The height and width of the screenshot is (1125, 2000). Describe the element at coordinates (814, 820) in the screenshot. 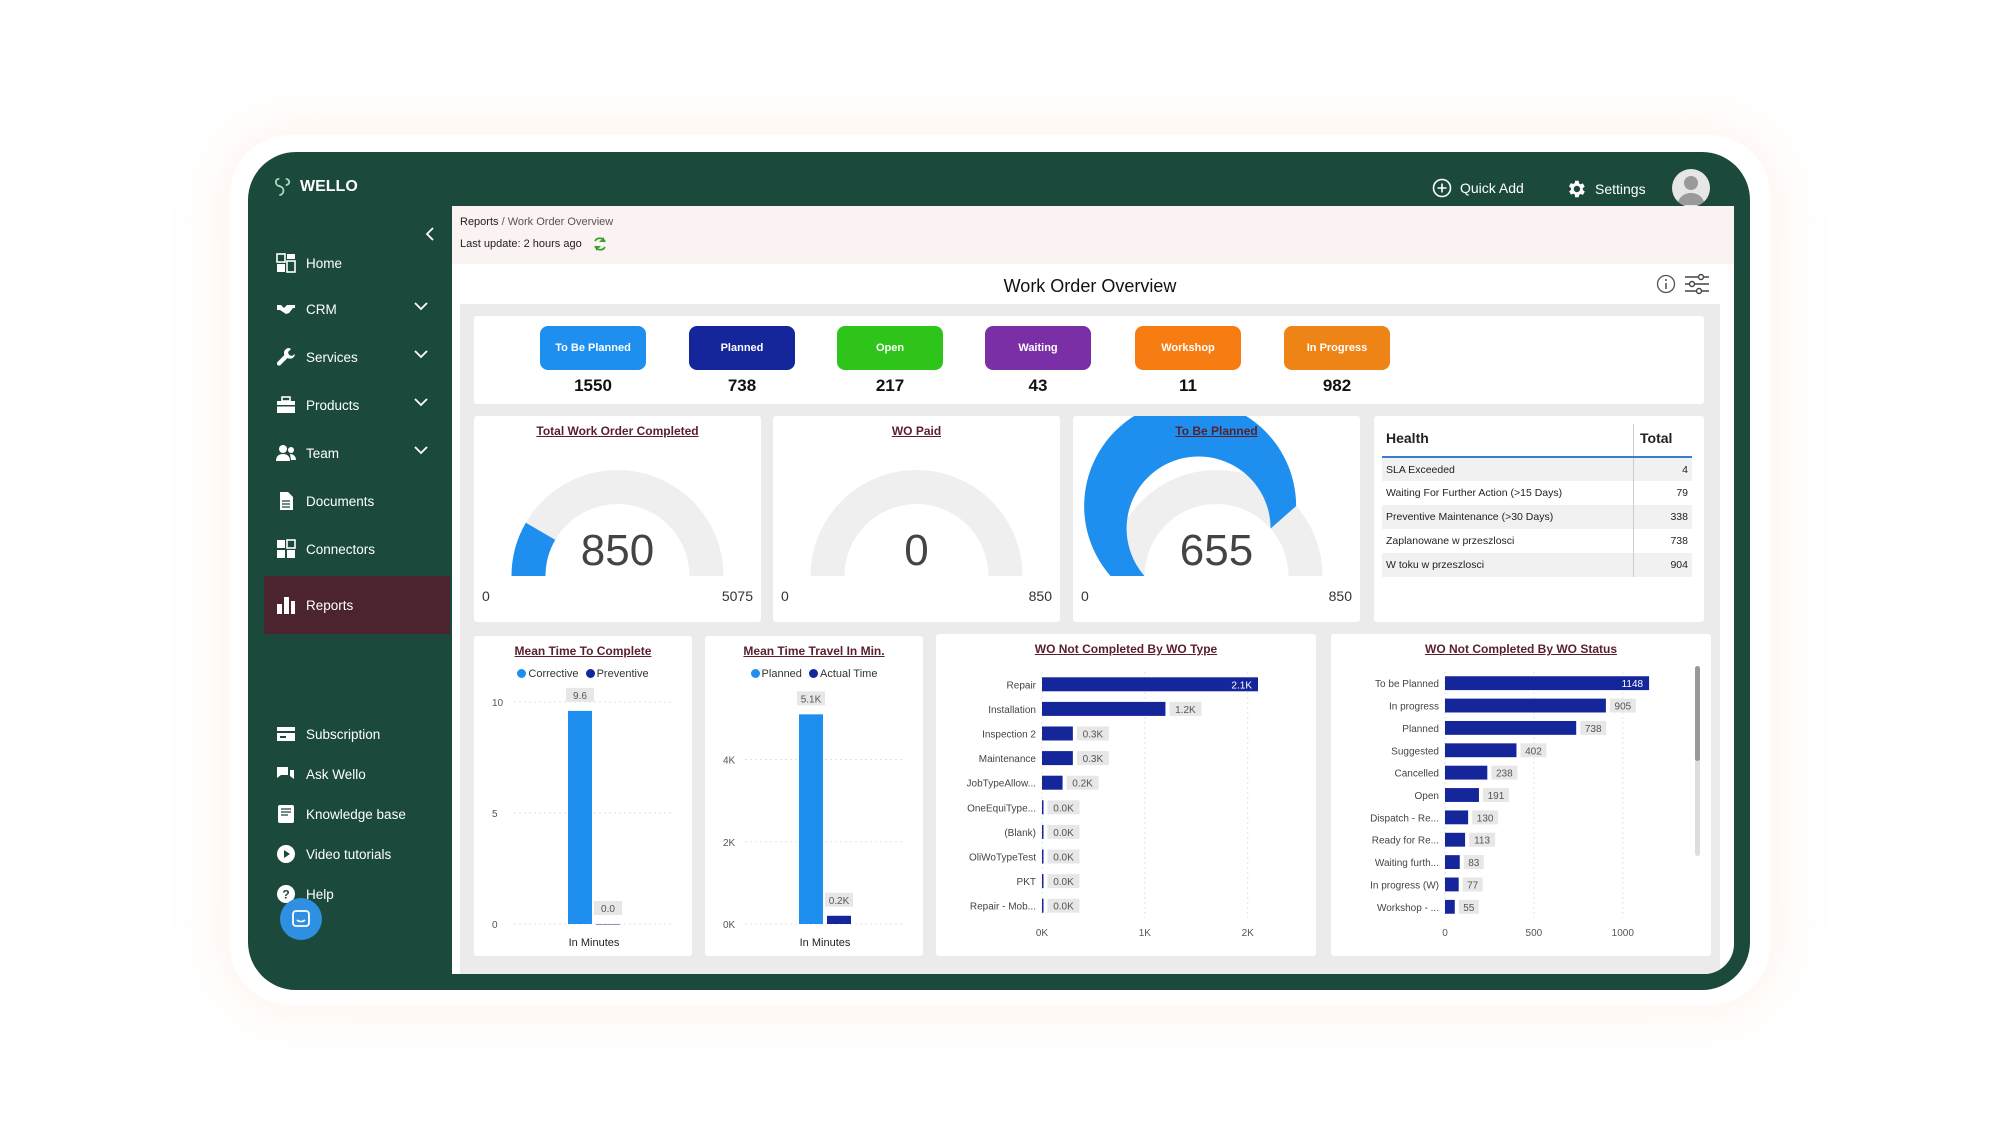

I see `chart-plot: 4K 2K 0K 5.1K 0.2K In Minutes` at that location.